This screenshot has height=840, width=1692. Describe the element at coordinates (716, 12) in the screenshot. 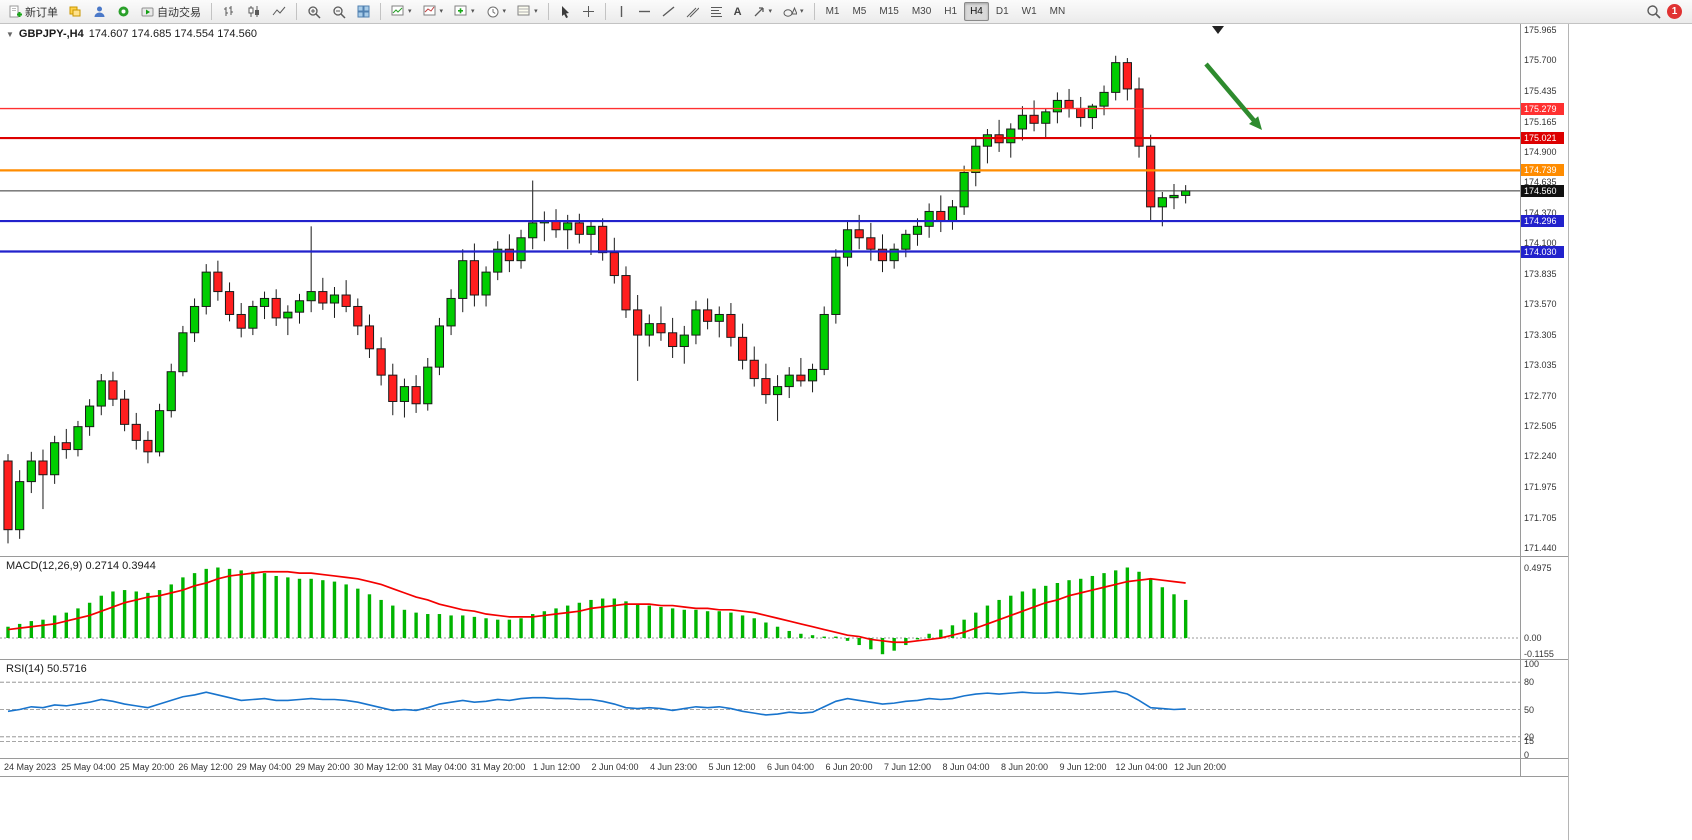

I see `fibonacci-tool-button` at that location.